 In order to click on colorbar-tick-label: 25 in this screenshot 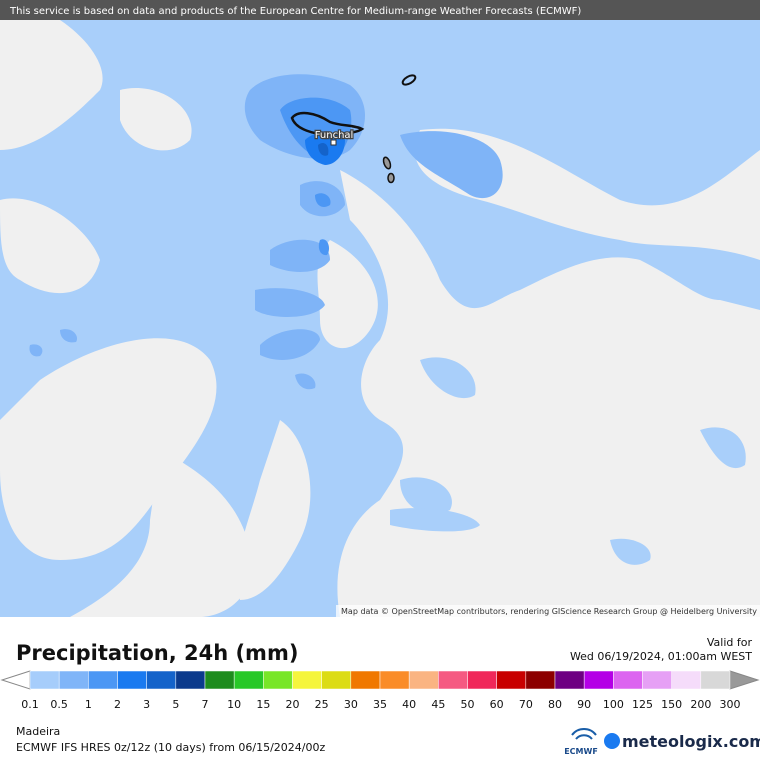, I will do `click(322, 704)`.